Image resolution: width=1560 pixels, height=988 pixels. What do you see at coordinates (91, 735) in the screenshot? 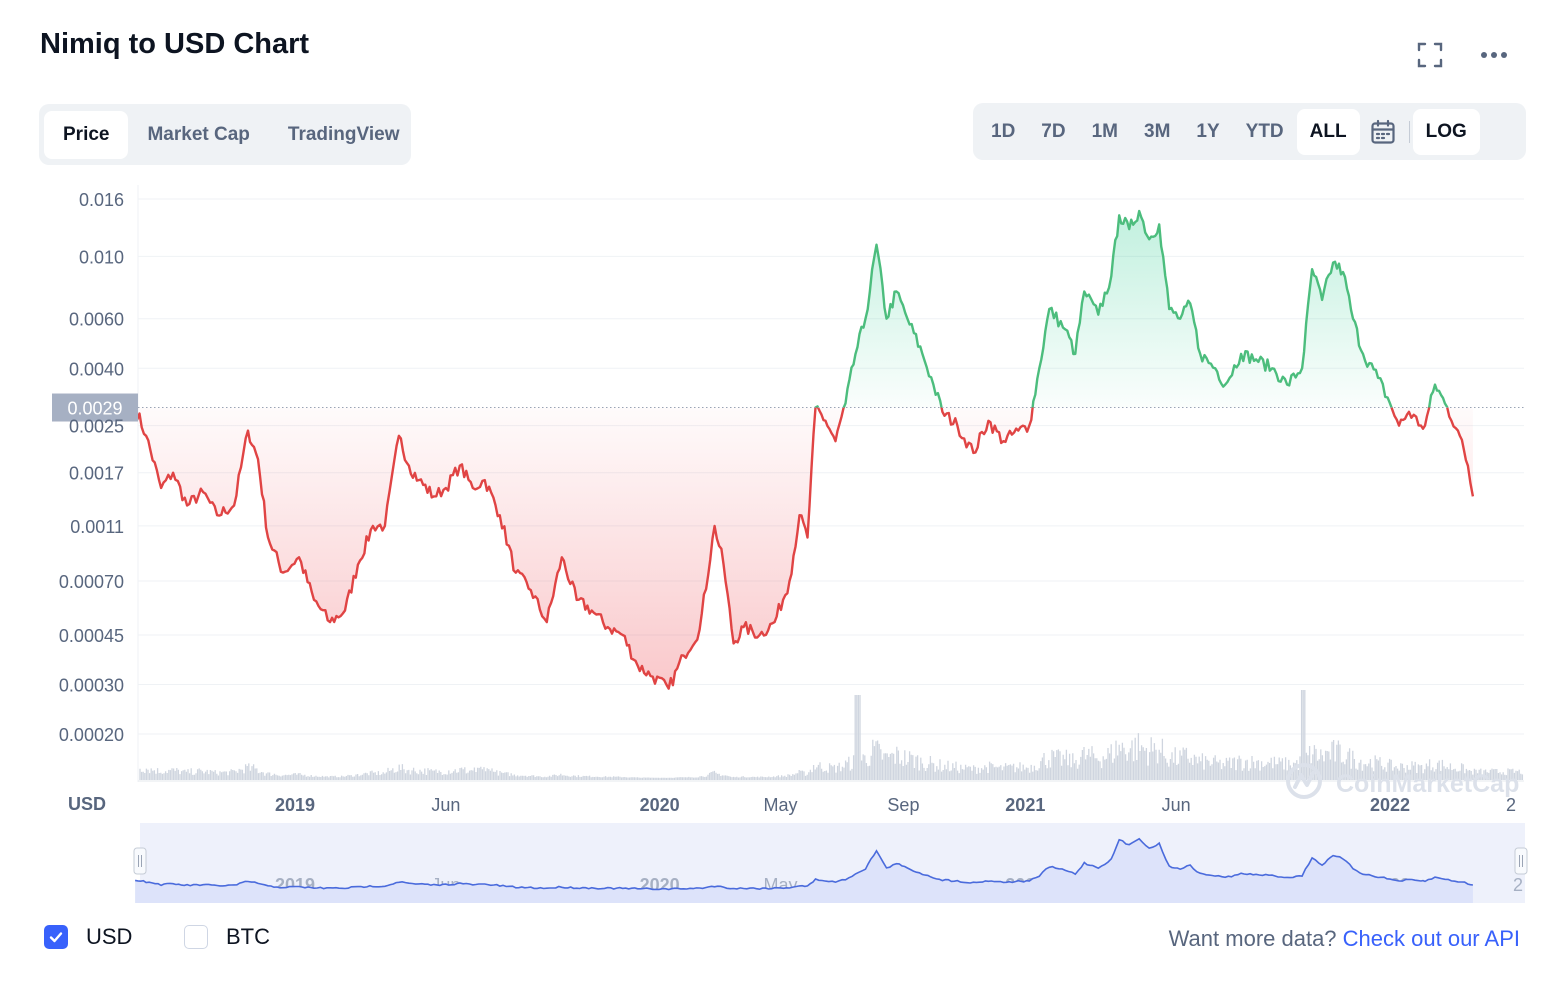
I see `y-tick-label: 0.00020` at bounding box center [91, 735].